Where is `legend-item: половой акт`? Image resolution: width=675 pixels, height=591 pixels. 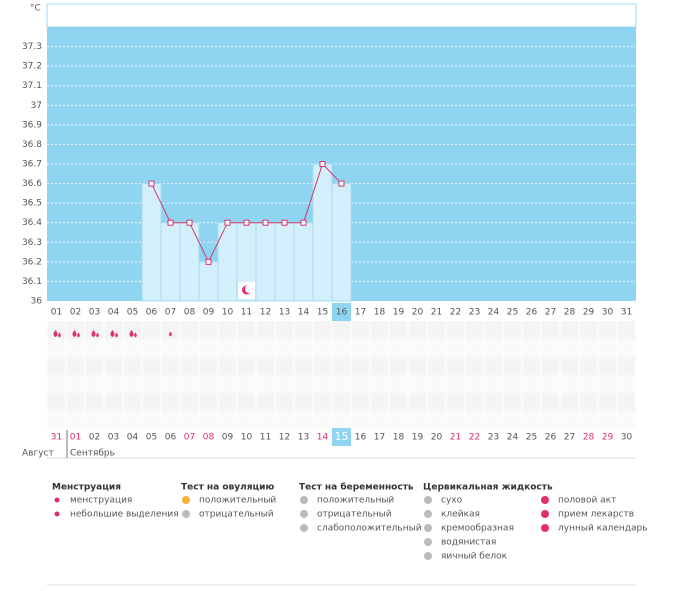 legend-item: половой акт is located at coordinates (587, 501).